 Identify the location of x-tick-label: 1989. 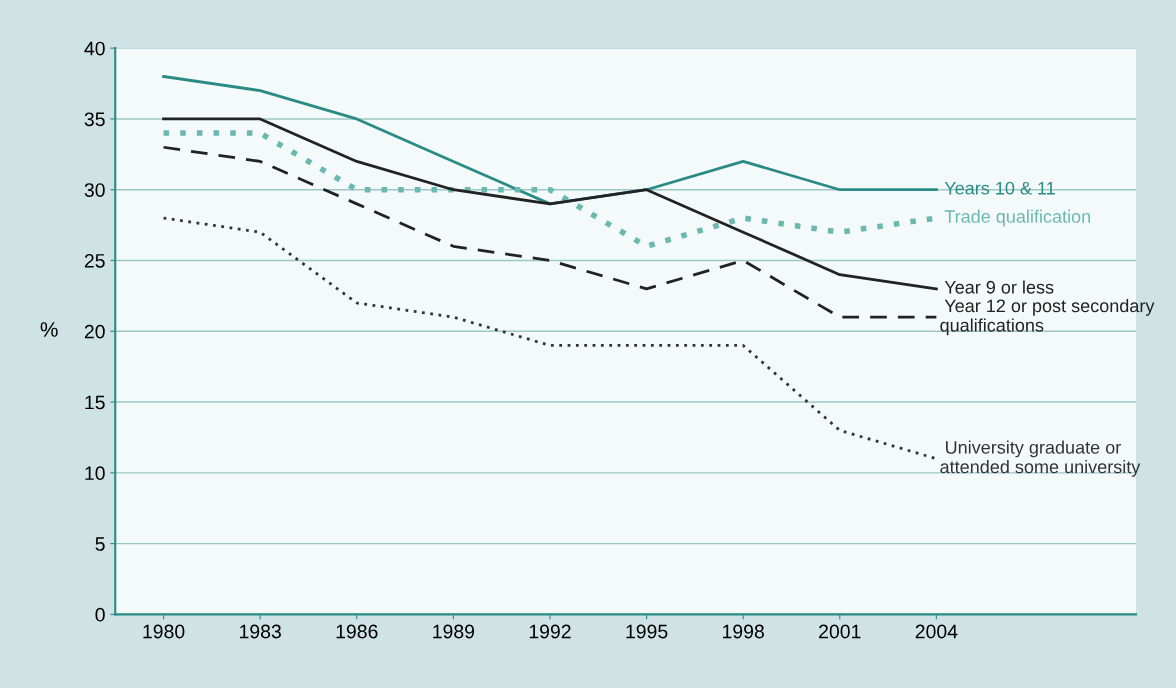
(454, 631).